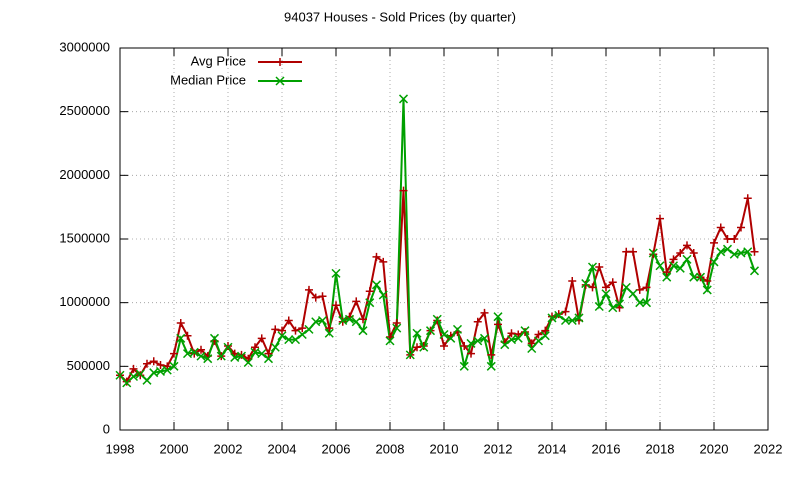 This screenshot has width=800, height=480. What do you see at coordinates (84, 110) in the screenshot?
I see `y-tick-label: 2500000` at bounding box center [84, 110].